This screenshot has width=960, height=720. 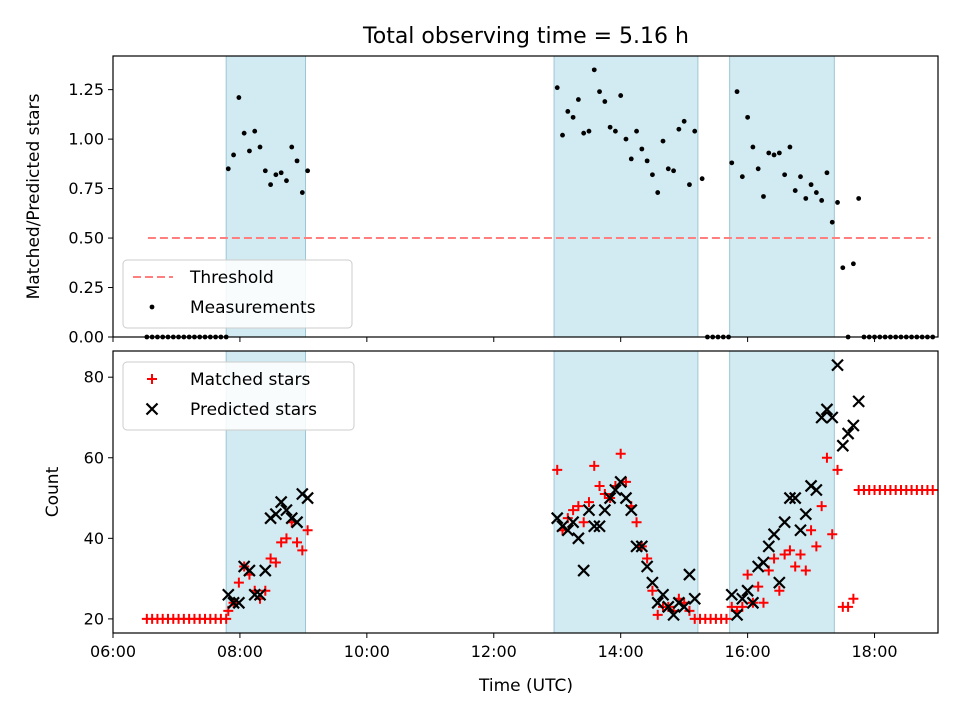 I want to click on x-tick-label: 08:00, so click(x=240, y=651).